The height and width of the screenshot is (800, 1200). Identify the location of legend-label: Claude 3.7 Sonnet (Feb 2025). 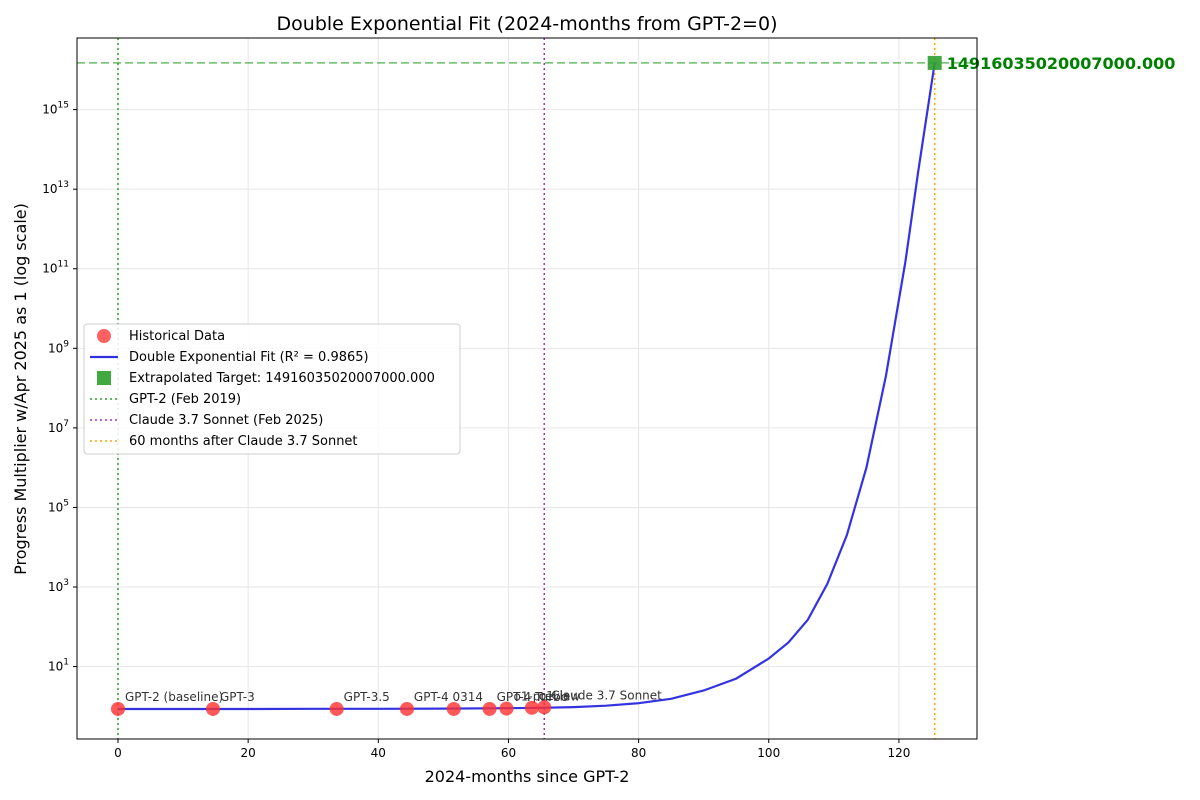
(226, 420).